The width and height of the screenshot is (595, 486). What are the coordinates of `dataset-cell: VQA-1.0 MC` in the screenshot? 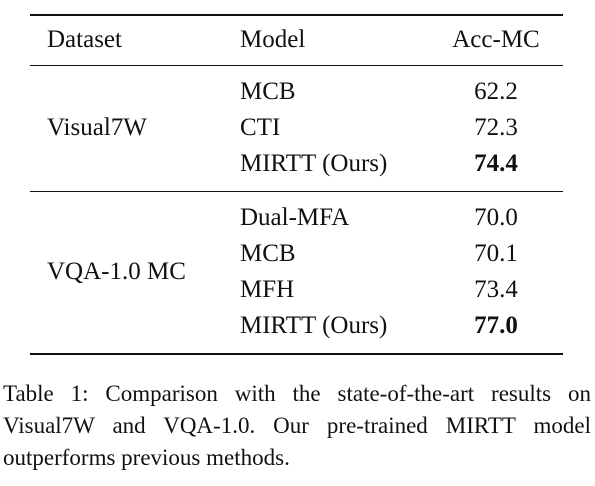 It's located at (116, 271).